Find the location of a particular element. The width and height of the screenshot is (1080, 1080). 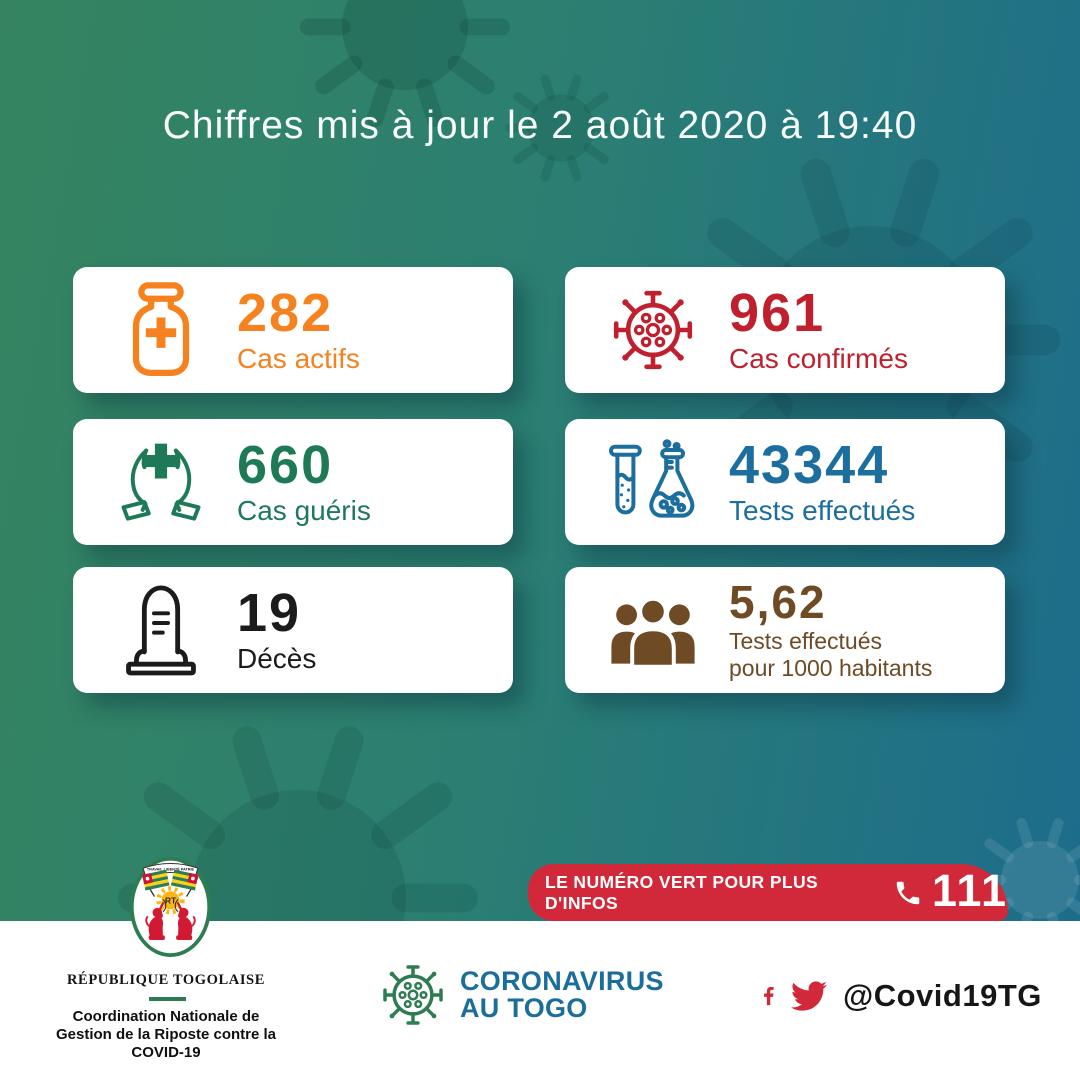

stat-label: Décès is located at coordinates (277, 658).